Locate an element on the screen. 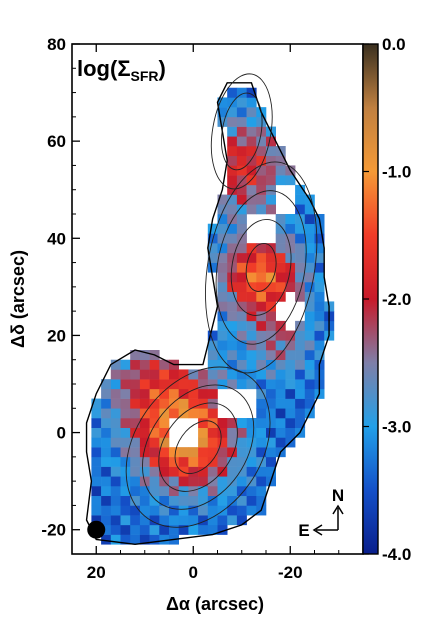  compass-indicator: N E is located at coordinates (321, 513).